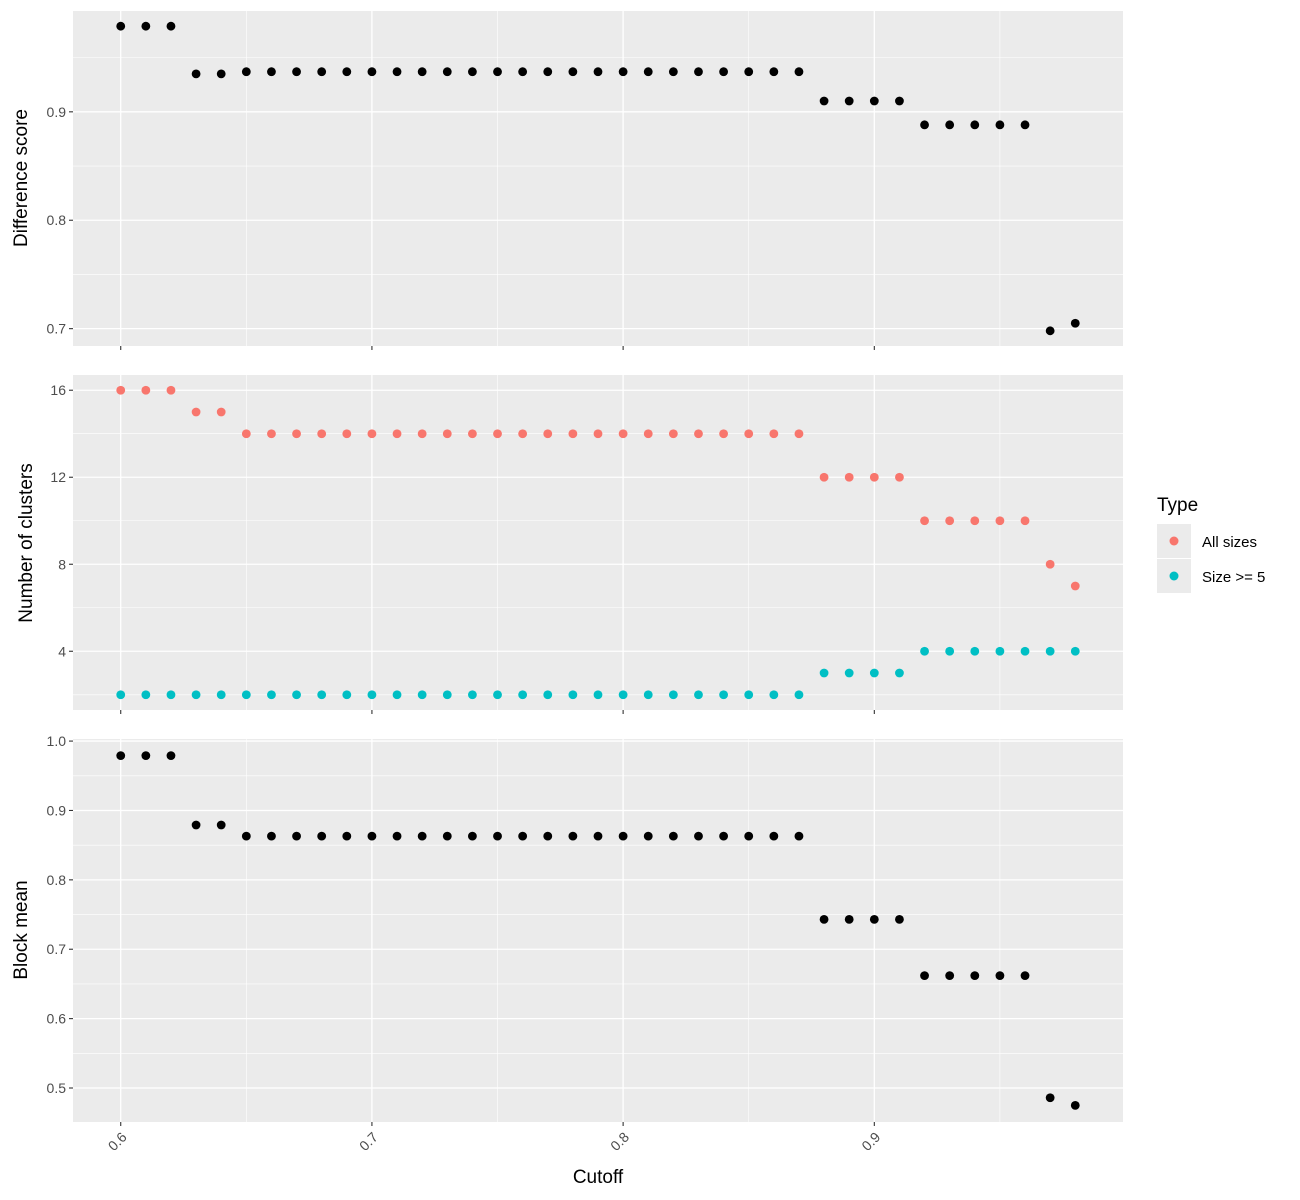 The height and width of the screenshot is (1200, 1300). Describe the element at coordinates (62, 651) in the screenshot. I see `y-tick-label: 4` at that location.